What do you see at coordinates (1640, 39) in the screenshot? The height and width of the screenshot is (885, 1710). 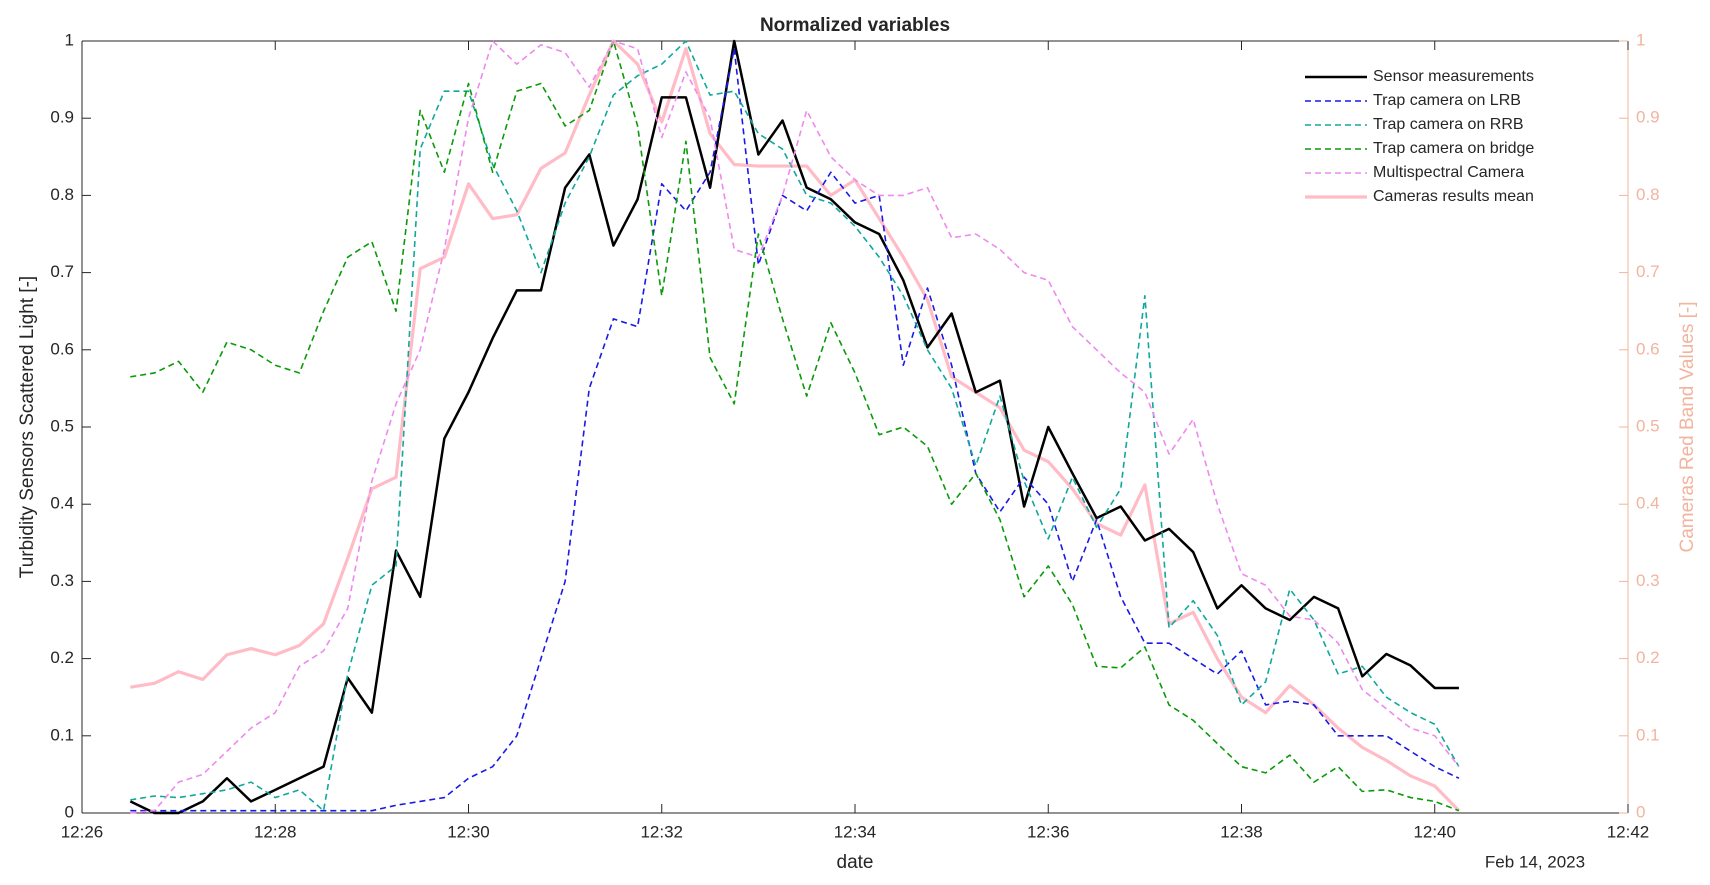 I see `y2-tick-label: 1` at bounding box center [1640, 39].